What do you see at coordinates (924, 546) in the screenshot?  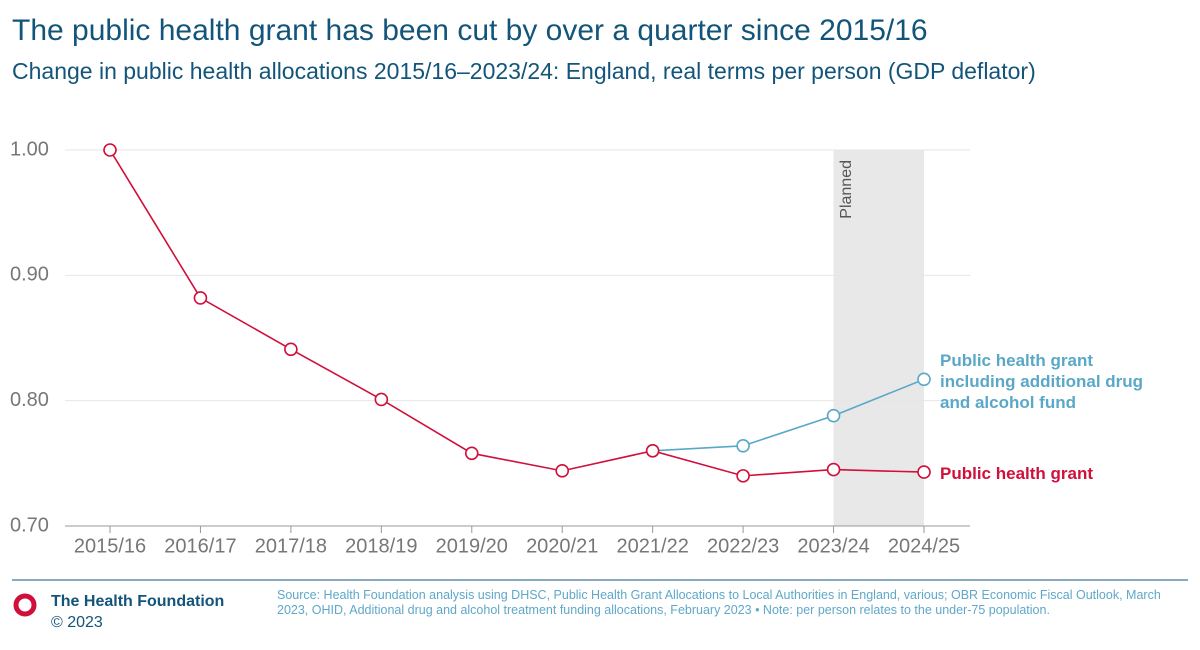 I see `x-tick-label: 2024/25` at bounding box center [924, 546].